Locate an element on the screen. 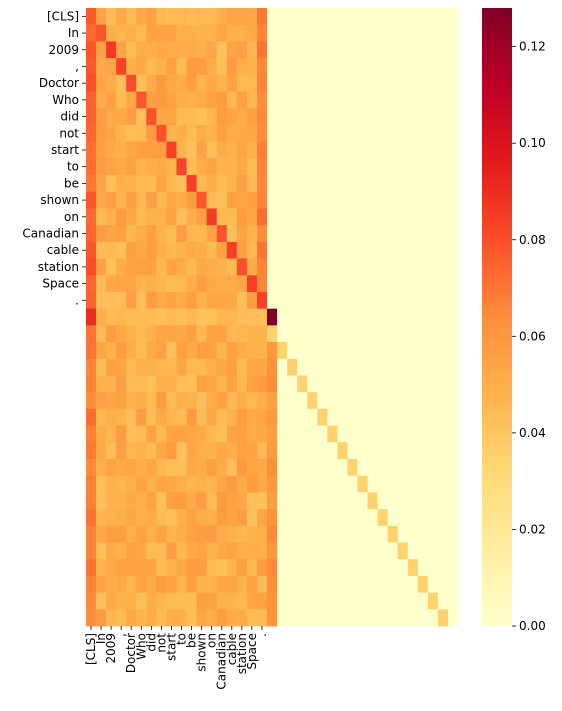 The width and height of the screenshot is (562, 711). row-label: be is located at coordinates (71, 183).